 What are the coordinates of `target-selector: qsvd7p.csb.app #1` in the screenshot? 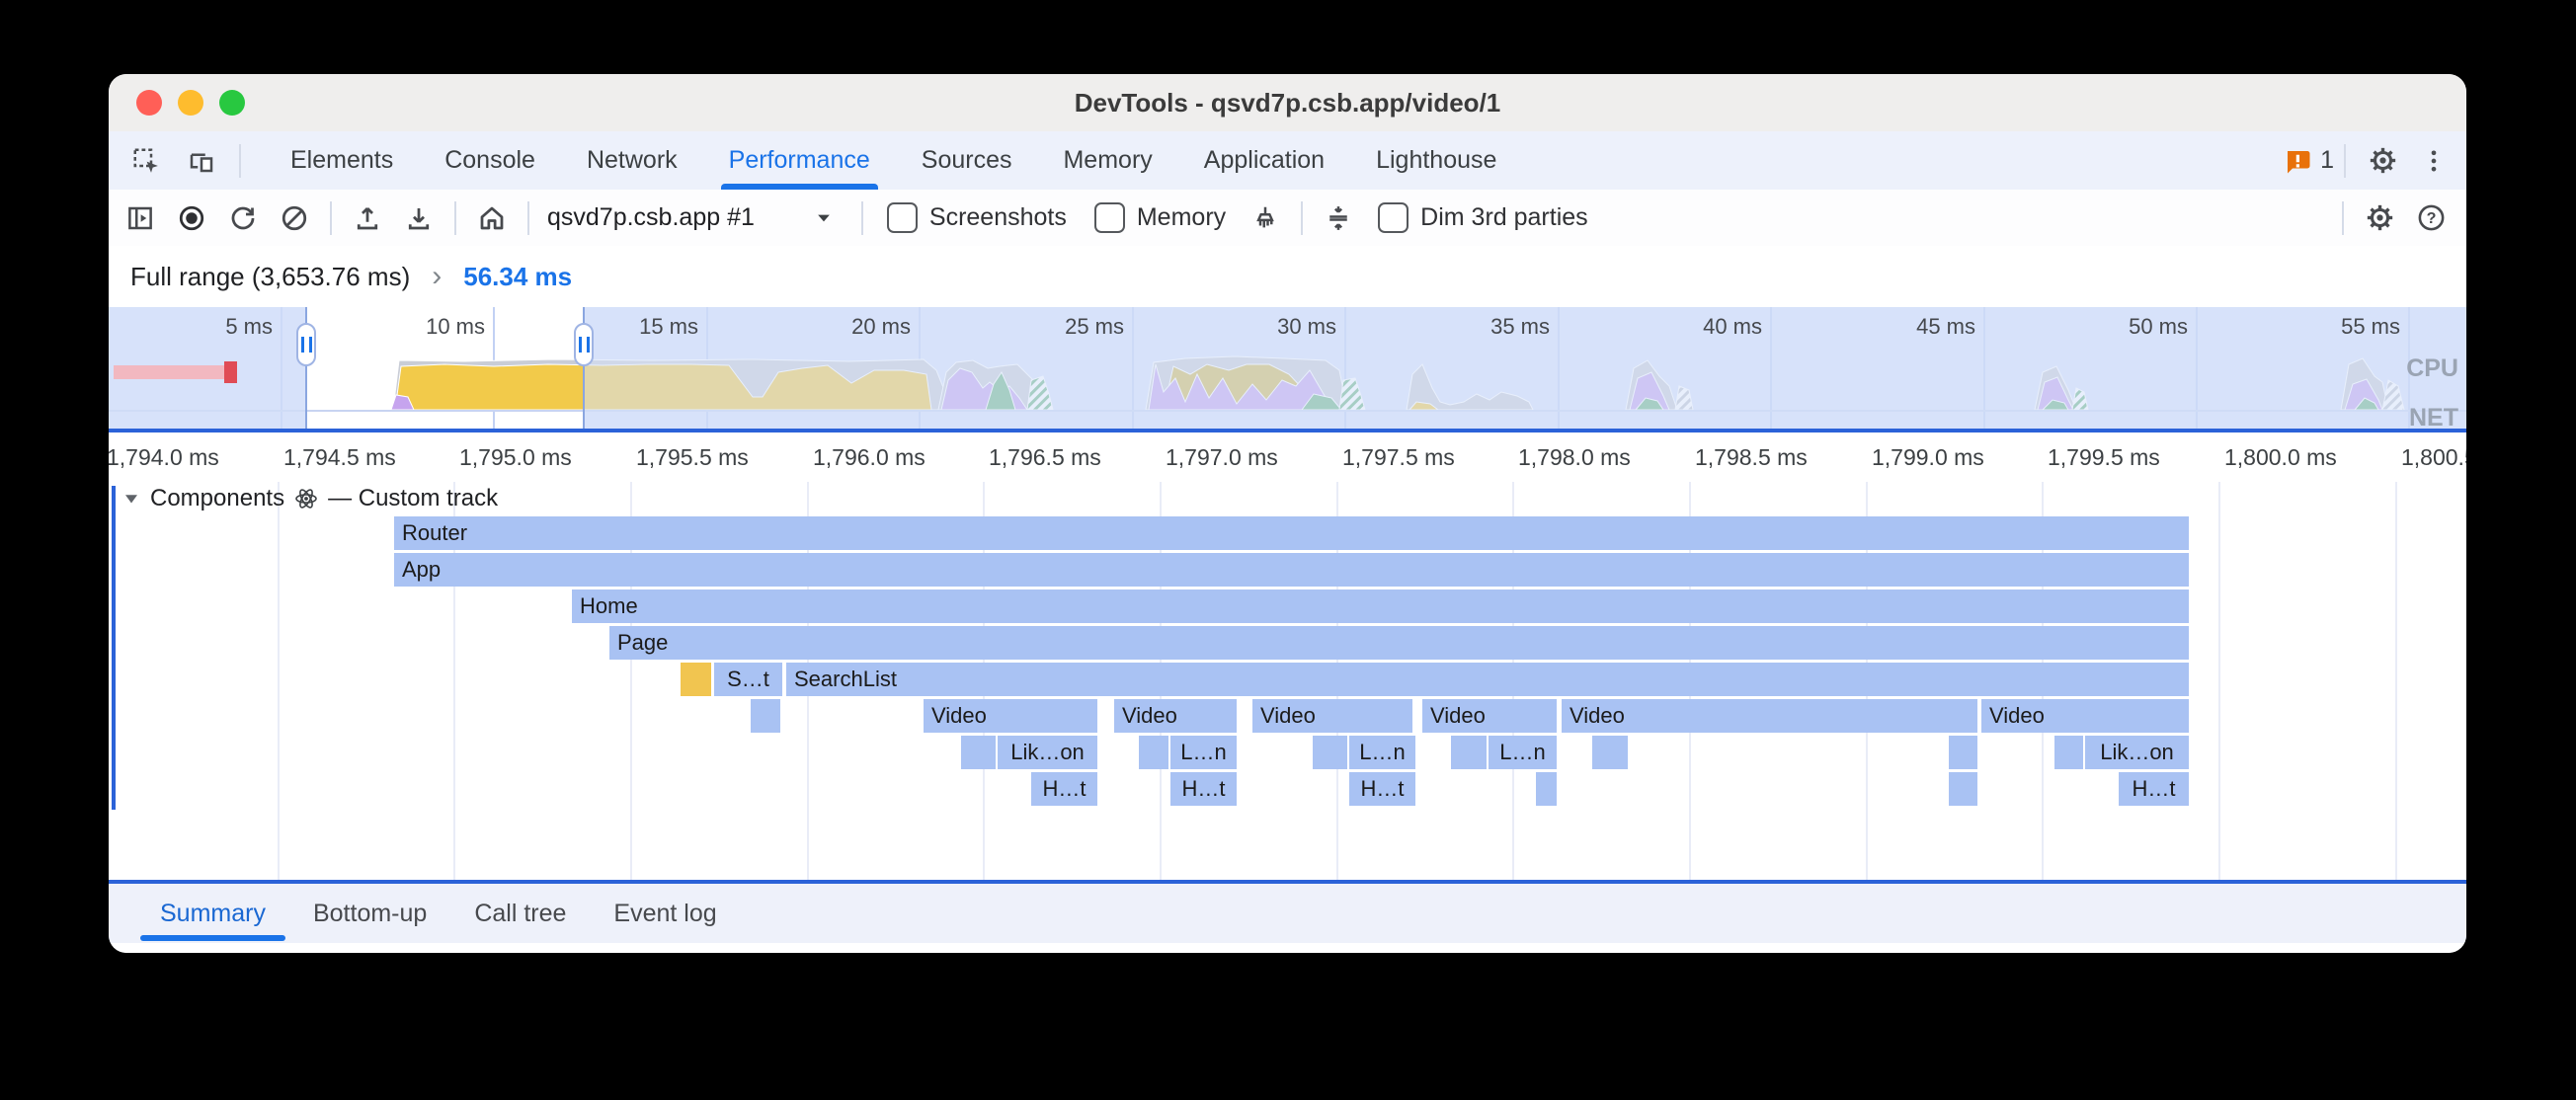 It's located at (690, 217).